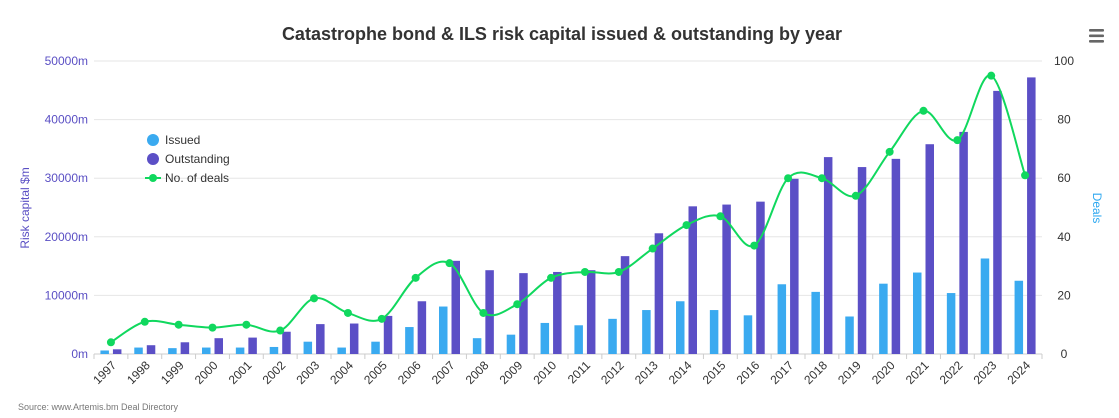 This screenshot has height=418, width=1119. What do you see at coordinates (449, 263) in the screenshot?
I see `deals-point-2007` at bounding box center [449, 263].